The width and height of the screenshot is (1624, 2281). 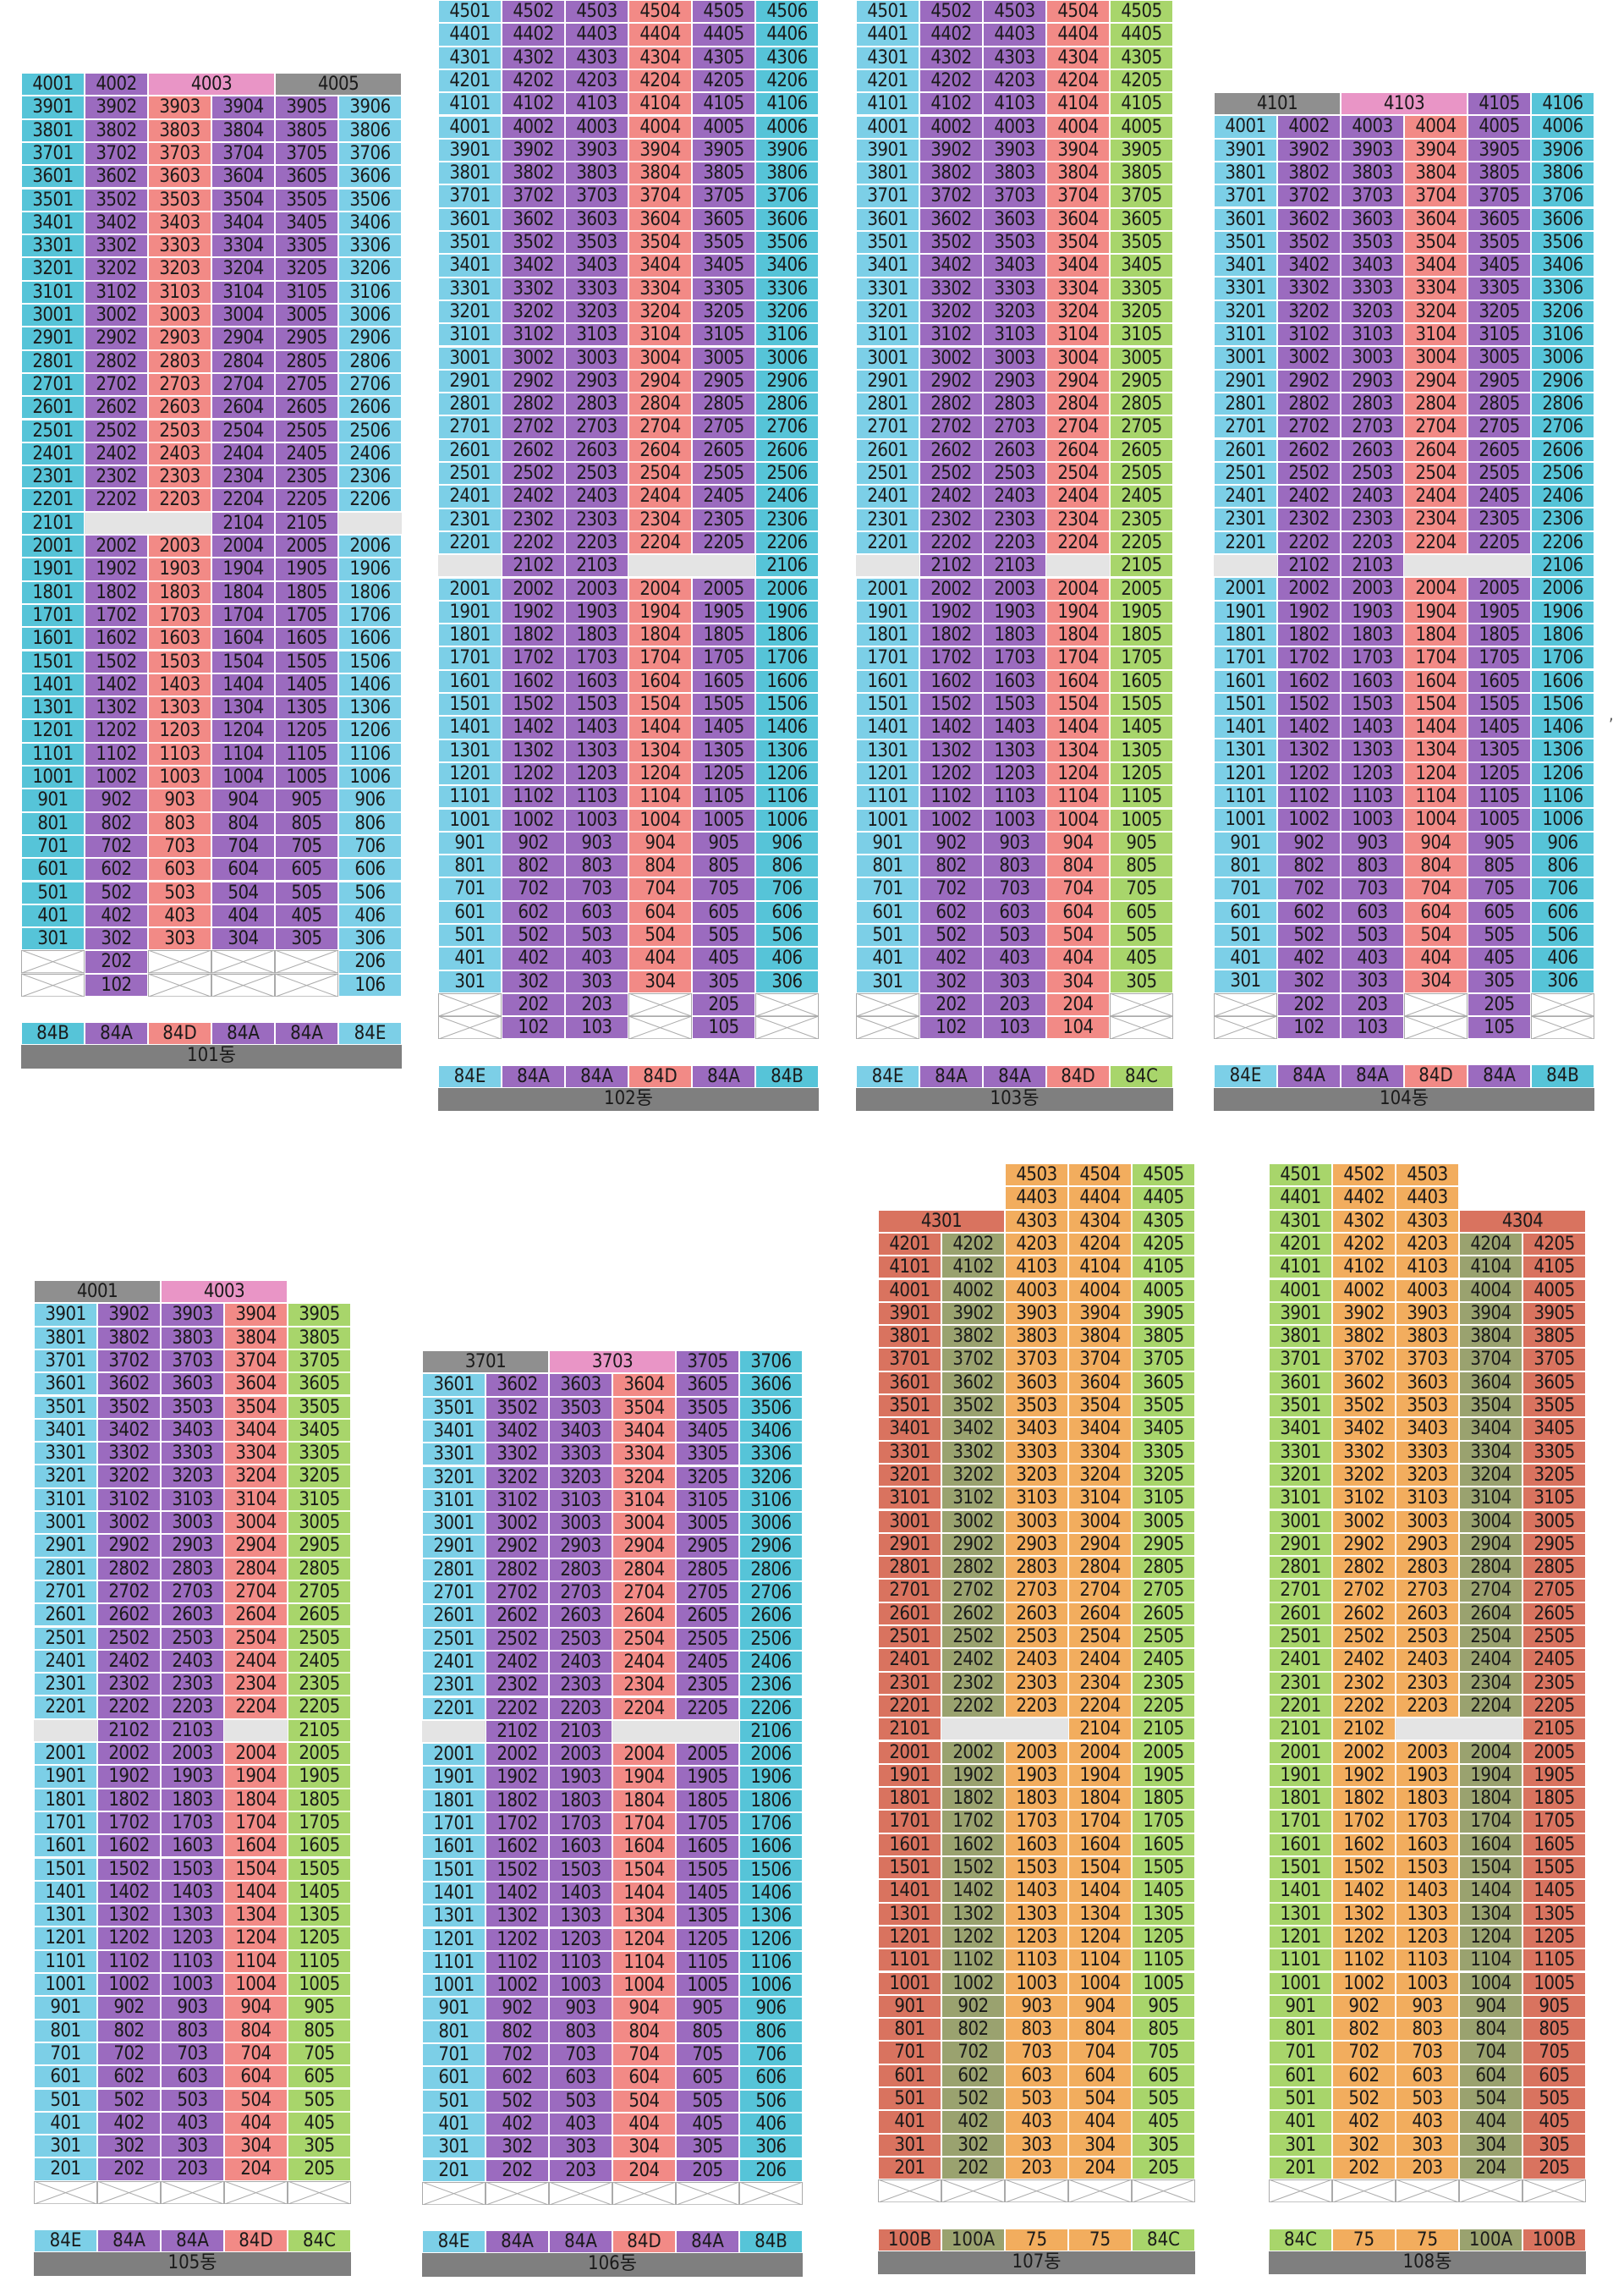 What do you see at coordinates (1490, 2099) in the screenshot?
I see `unit-cell: 504` at bounding box center [1490, 2099].